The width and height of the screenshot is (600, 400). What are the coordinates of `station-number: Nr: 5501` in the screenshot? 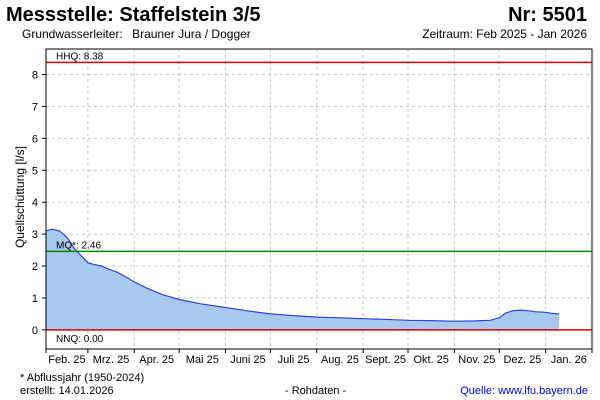 It's located at (547, 15).